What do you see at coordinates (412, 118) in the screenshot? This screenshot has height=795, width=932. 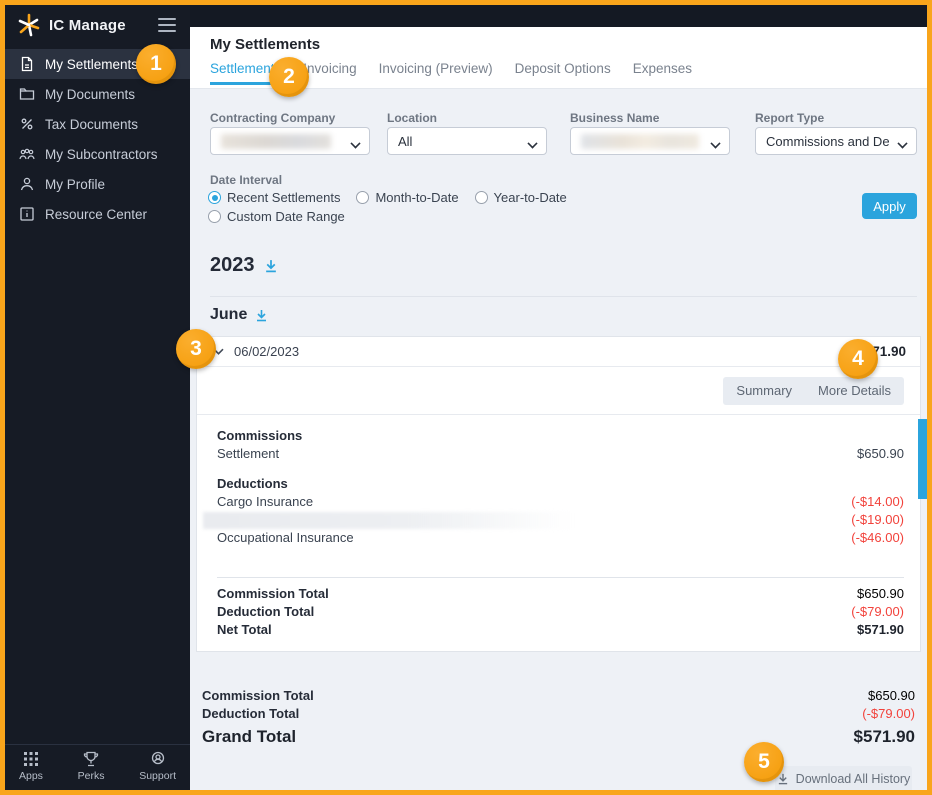 I see `location-label: Location` at bounding box center [412, 118].